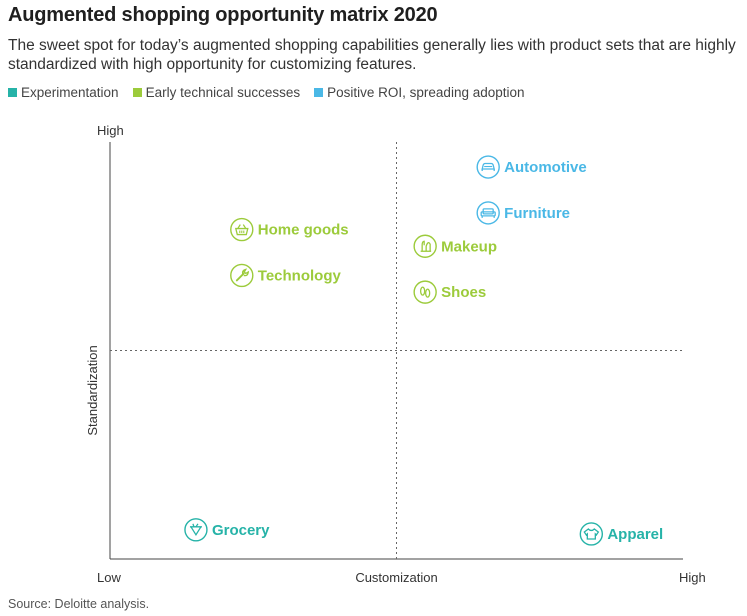  I want to click on legend-label-early: Early technical successes, so click(223, 92).